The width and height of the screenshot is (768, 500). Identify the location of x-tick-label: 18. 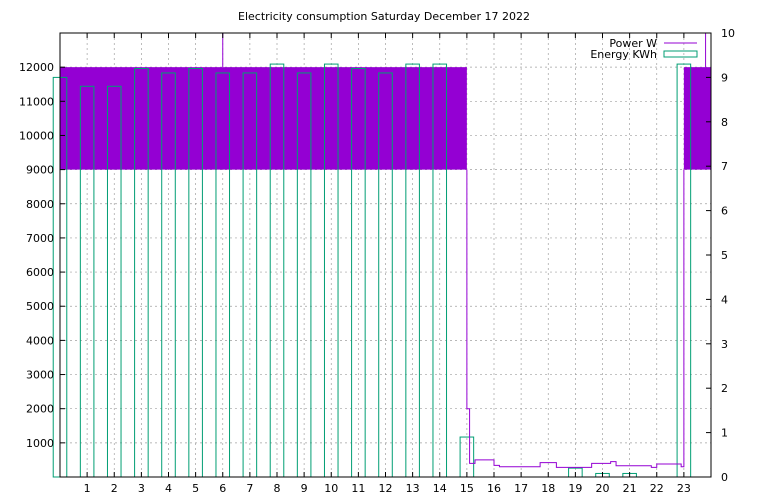
(548, 488).